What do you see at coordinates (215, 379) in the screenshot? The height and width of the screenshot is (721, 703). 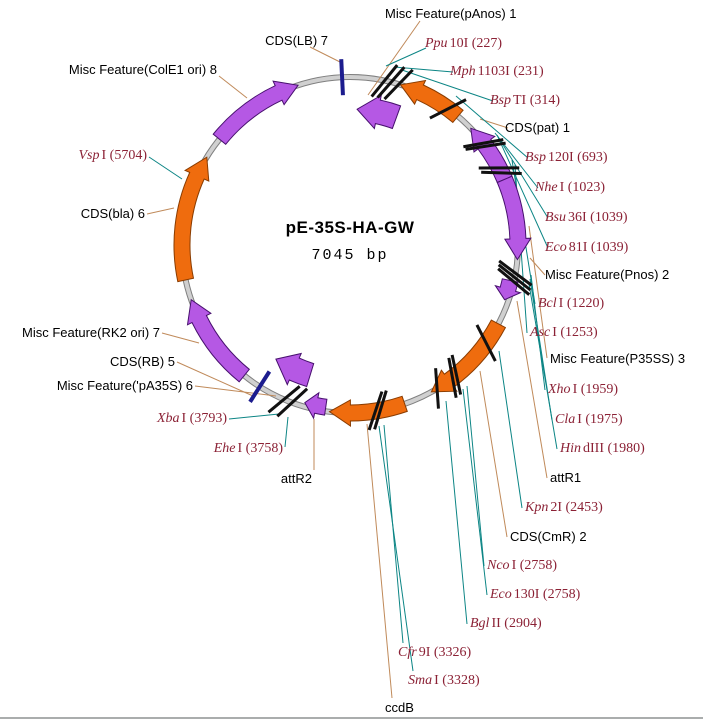 I see `leader-line-cds-RB` at bounding box center [215, 379].